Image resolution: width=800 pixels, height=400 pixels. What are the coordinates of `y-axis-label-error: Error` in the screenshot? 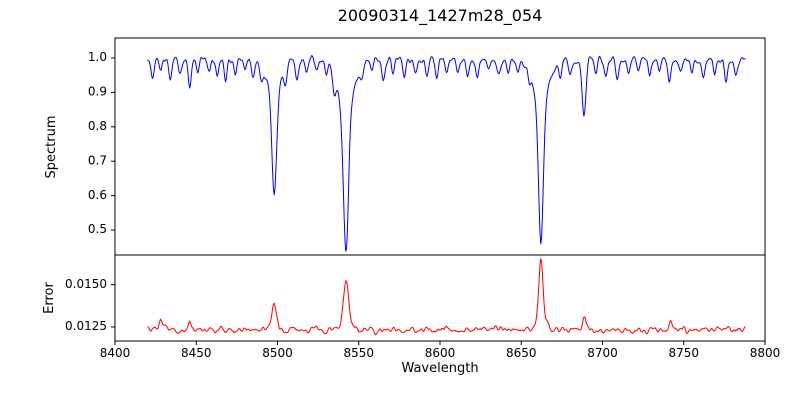 It's located at (49, 298).